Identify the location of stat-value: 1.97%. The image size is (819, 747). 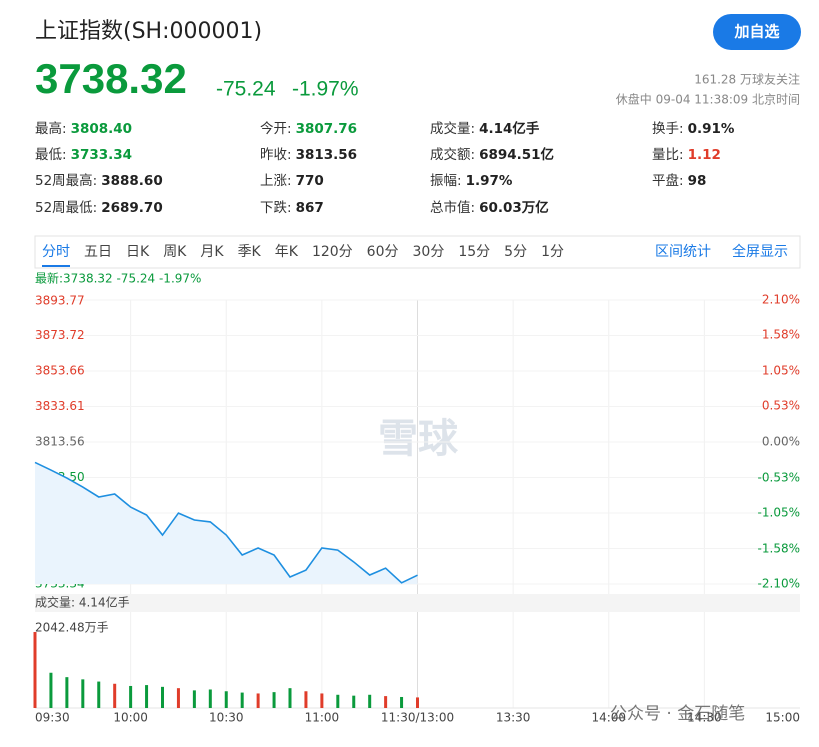
(489, 181).